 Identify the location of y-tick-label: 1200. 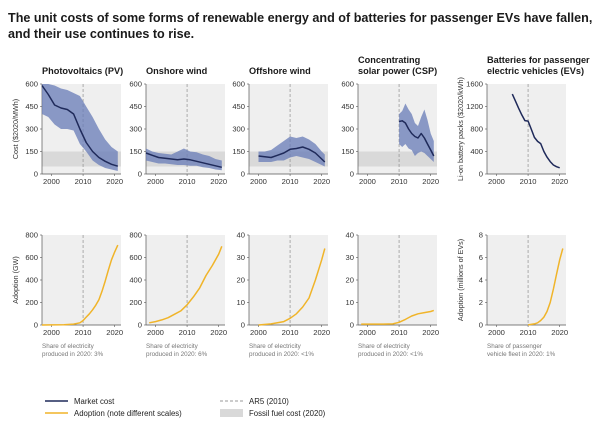
(474, 106).